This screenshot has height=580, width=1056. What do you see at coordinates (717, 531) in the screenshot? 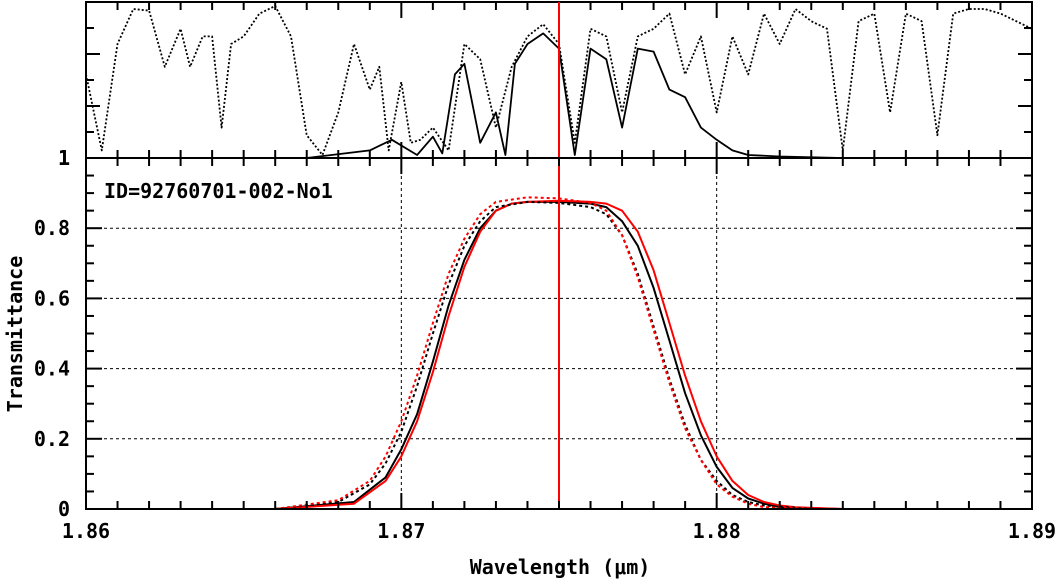
I see `x-tick-label: 1.88` at bounding box center [717, 531].